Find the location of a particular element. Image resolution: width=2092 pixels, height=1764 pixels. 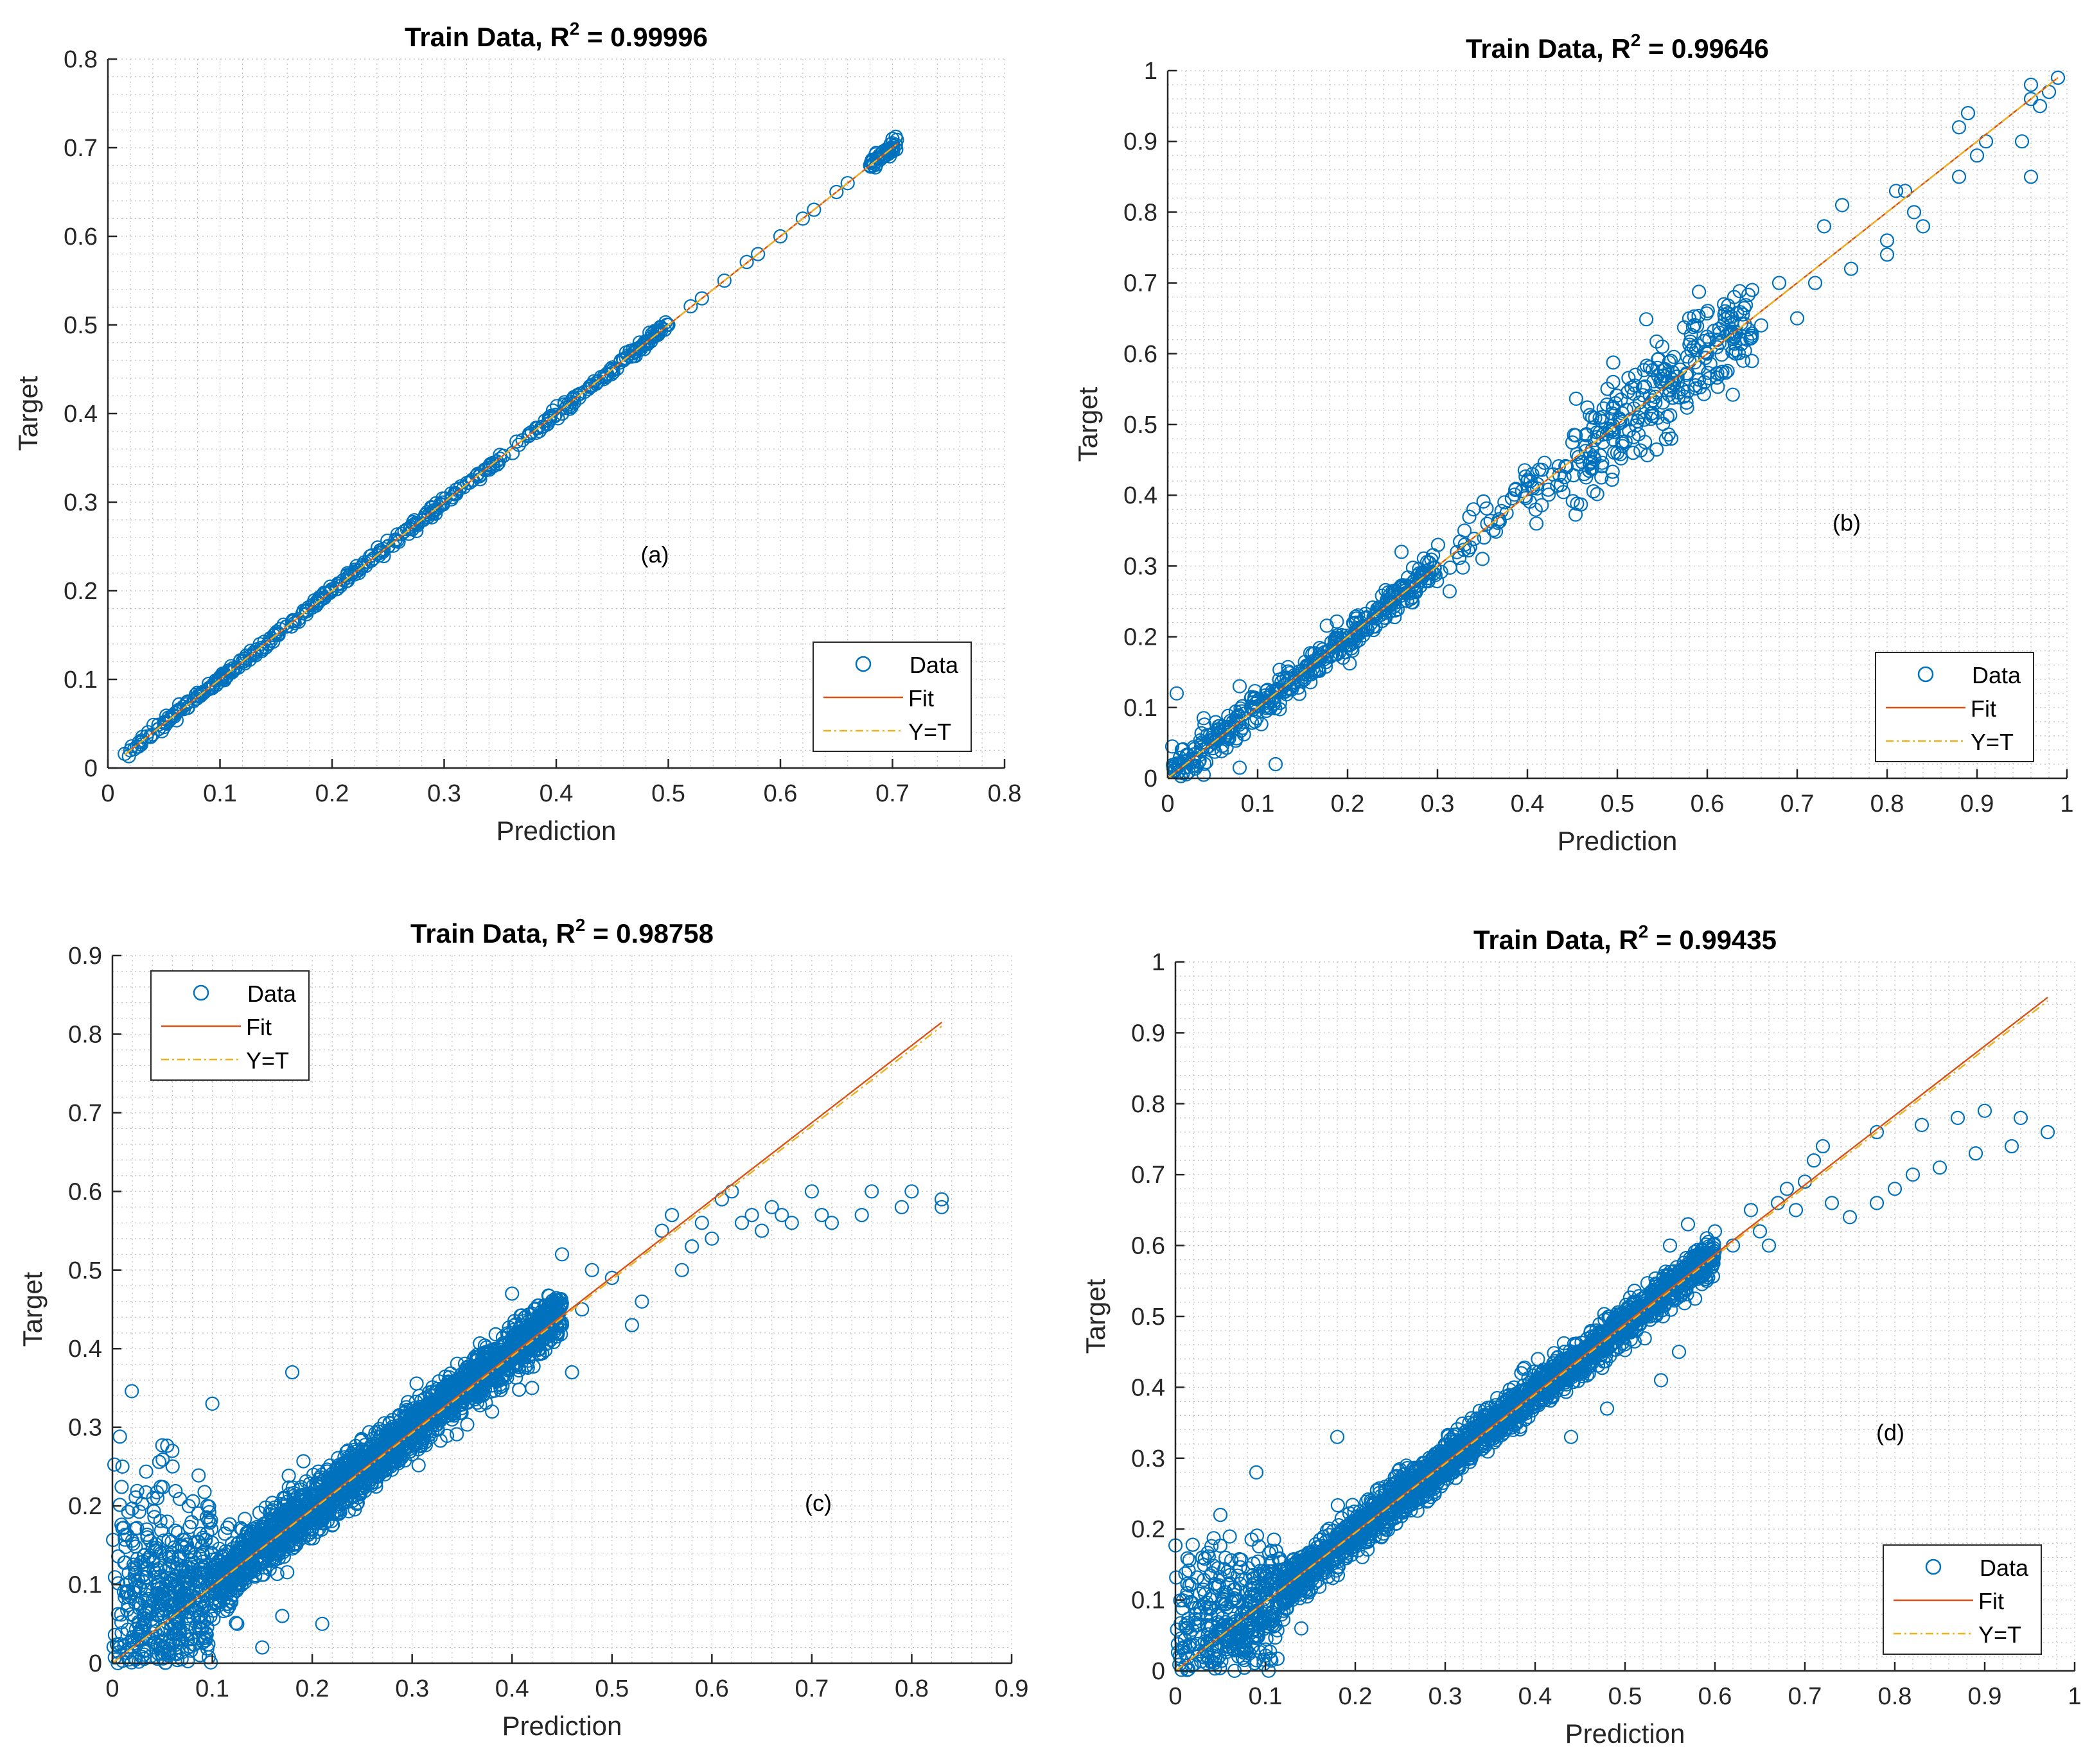

y-tick-label: 0.1 is located at coordinates (85, 1585).